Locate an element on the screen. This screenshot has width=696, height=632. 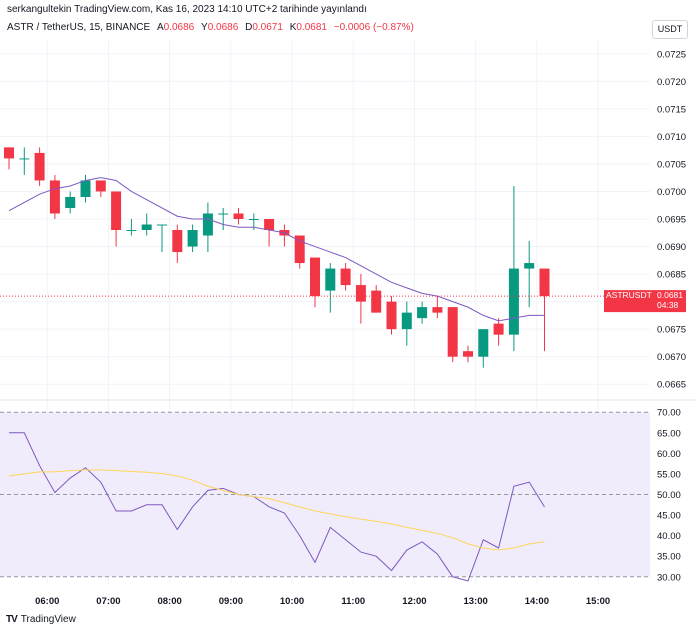
rsi-tick-label: 65.00 is located at coordinates (669, 433).